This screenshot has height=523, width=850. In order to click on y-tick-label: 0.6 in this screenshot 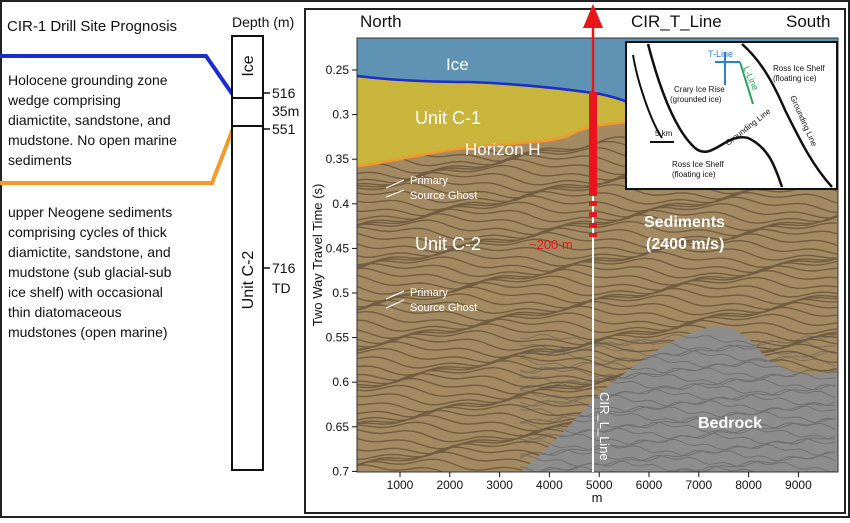, I will do `click(340, 382)`.